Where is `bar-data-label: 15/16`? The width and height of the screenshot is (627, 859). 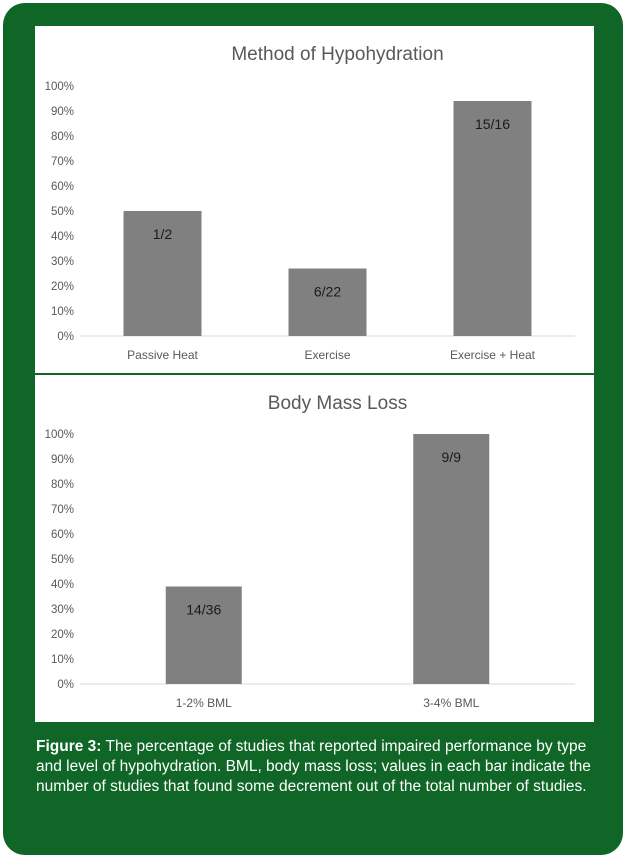
bar-data-label: 15/16 is located at coordinates (492, 124).